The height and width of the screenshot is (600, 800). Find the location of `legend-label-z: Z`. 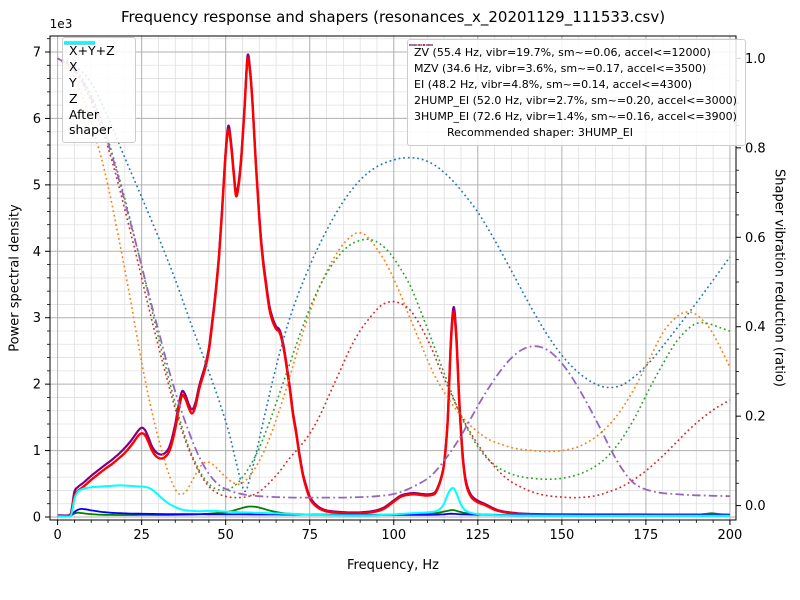

legend-label-z: Z is located at coordinates (73, 98).